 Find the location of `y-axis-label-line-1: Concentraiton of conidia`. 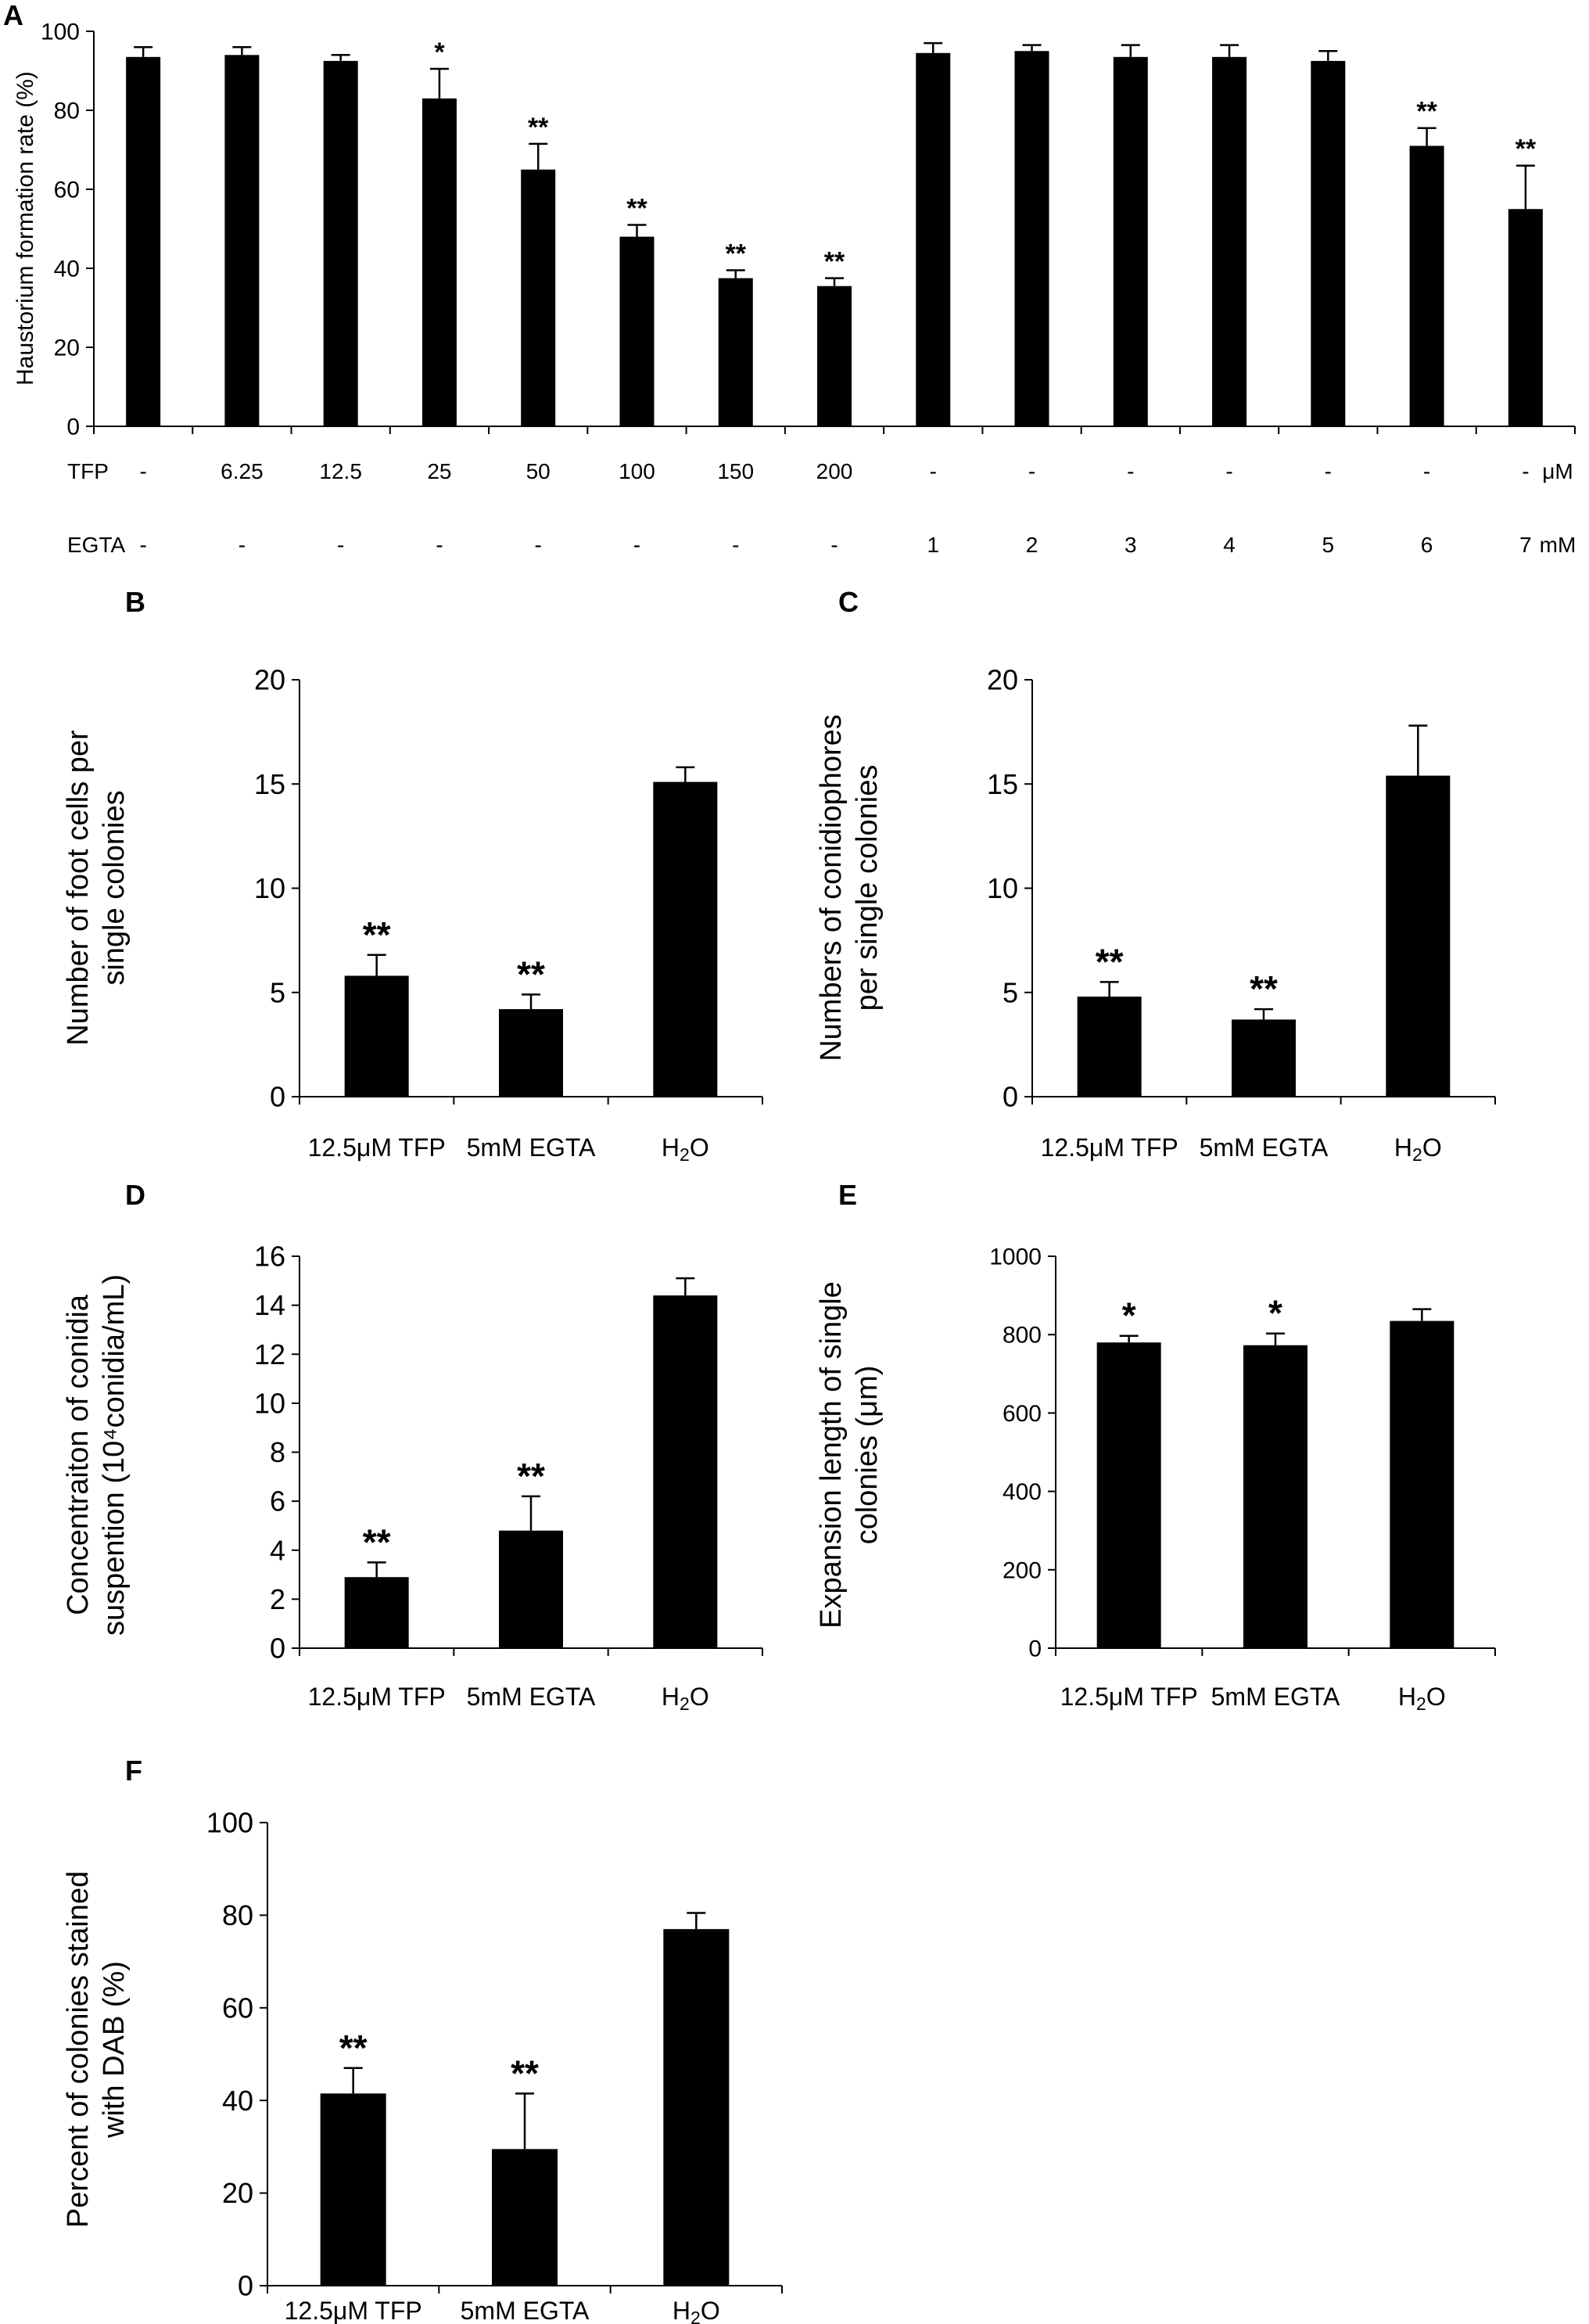

y-axis-label-line-1: Concentraiton of conidia is located at coordinates (78, 1454).